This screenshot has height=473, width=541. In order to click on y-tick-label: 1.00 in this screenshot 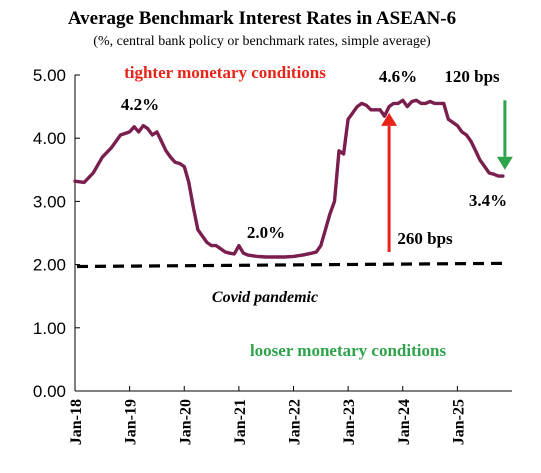, I will do `click(49, 328)`.